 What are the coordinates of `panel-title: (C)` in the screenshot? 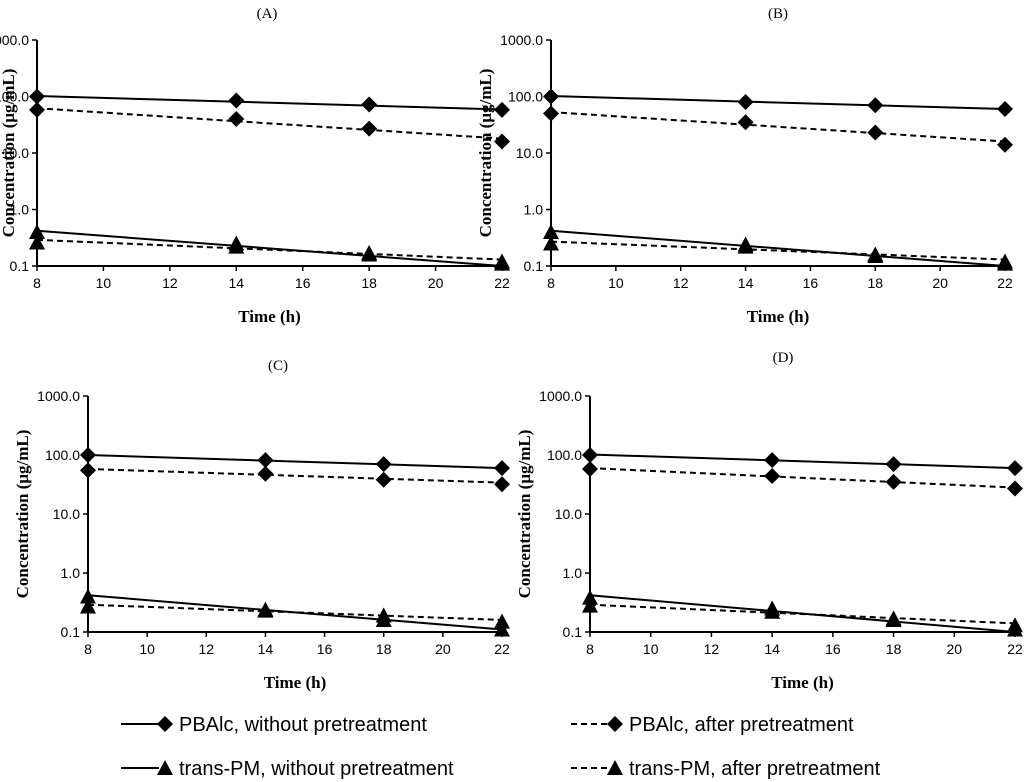 It's located at (278, 366).